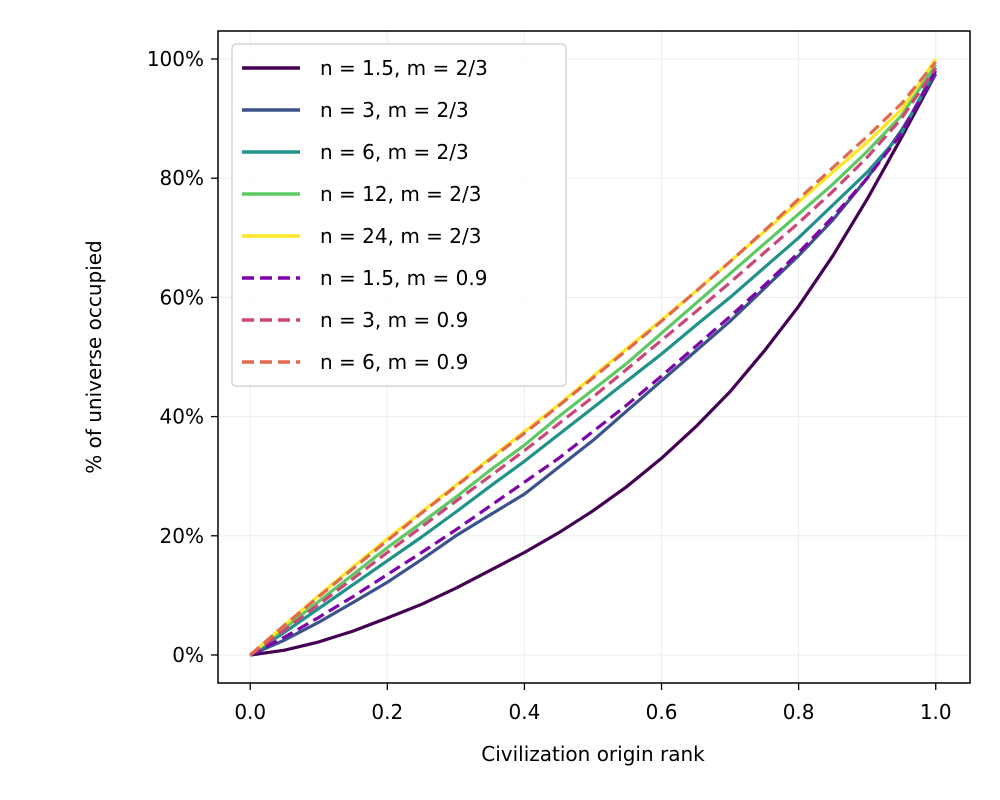 Image resolution: width=1000 pixels, height=800 pixels. What do you see at coordinates (182, 297) in the screenshot?
I see `y-tick-label: 60%` at bounding box center [182, 297].